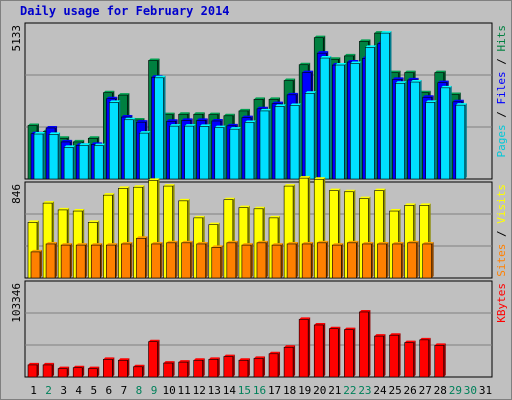 Image resolution: width=512 pixels, height=400 pixels. I want to click on day-label-21: 21, so click(334, 390).